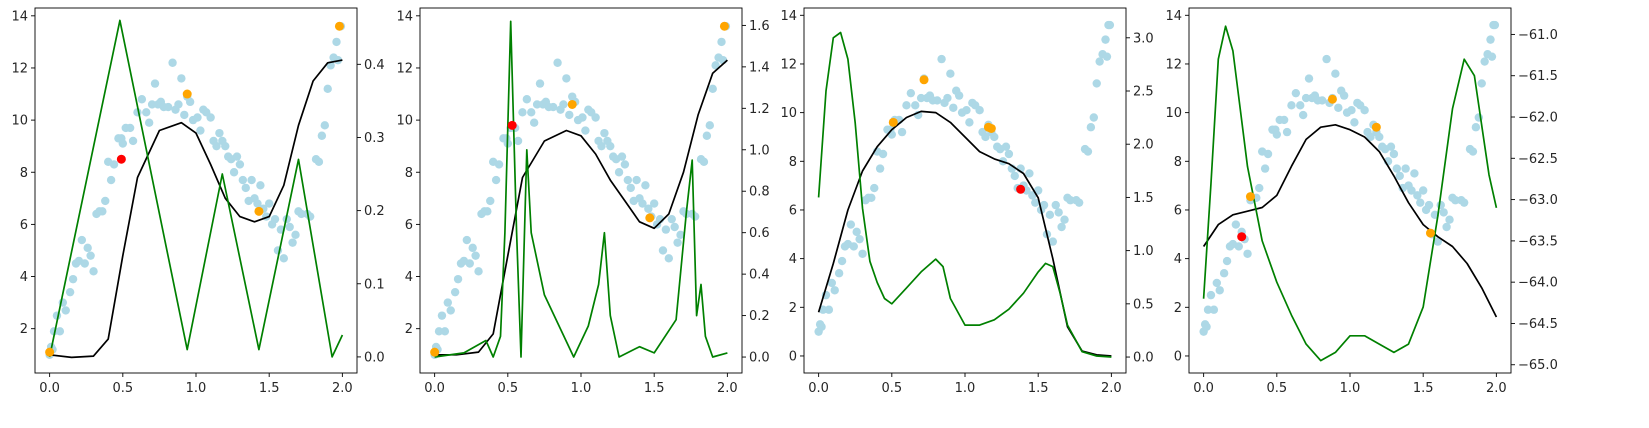 This screenshot has width=1649, height=428. Describe the element at coordinates (374, 65) in the screenshot. I see `right-y-tick-label: 0.4` at that location.